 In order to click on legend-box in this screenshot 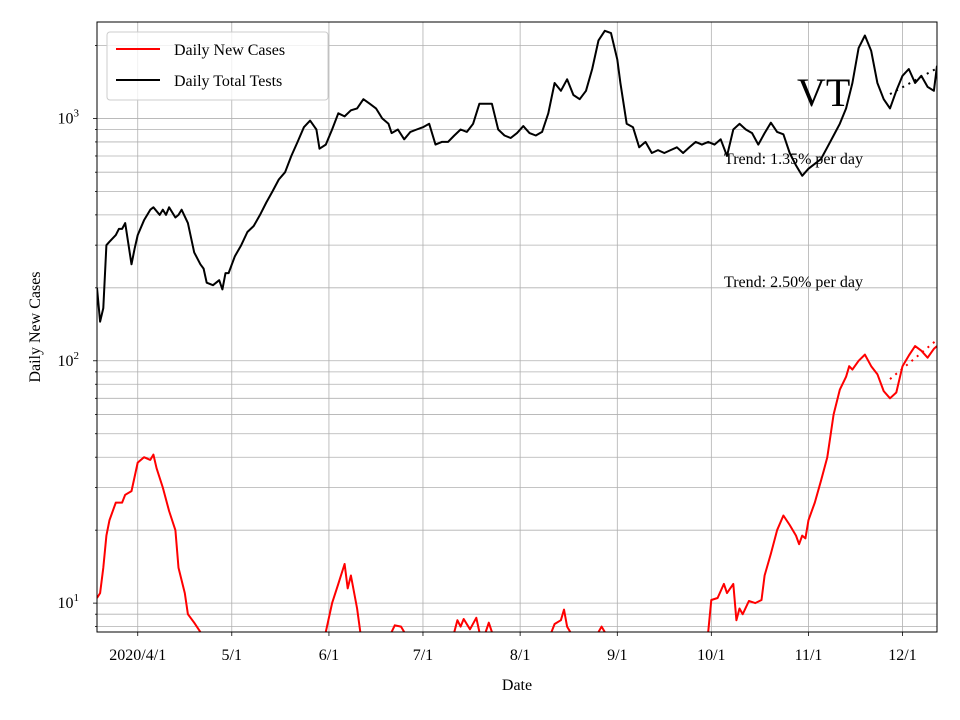, I will do `click(217, 66)`.